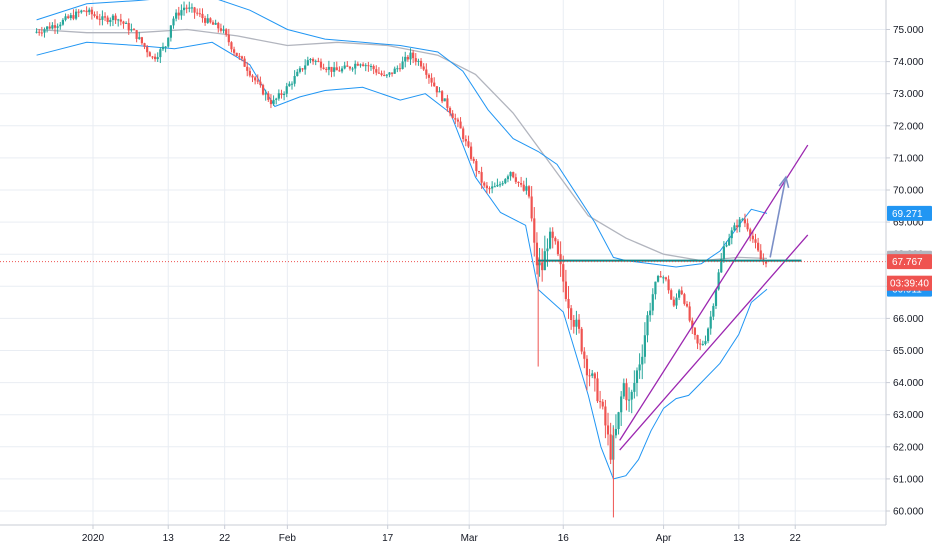 The height and width of the screenshot is (550, 932). Describe the element at coordinates (778, 217) in the screenshot. I see `projection-arrow-shaft` at that location.